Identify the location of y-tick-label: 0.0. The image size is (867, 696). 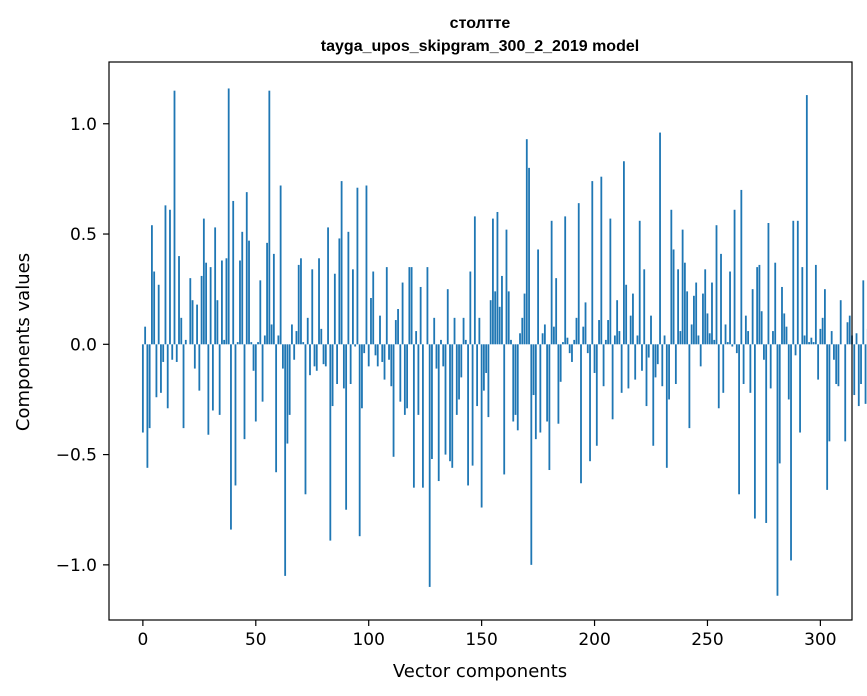
(83, 345).